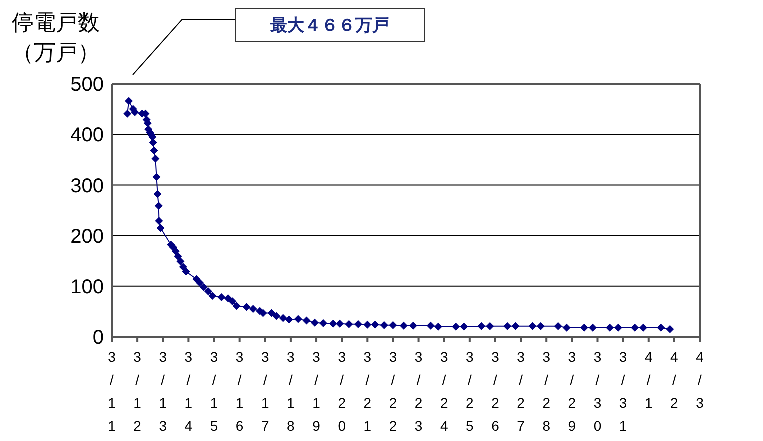 Image resolution: width=763 pixels, height=441 pixels. I want to click on text: 最大４６６万戸, so click(330, 25).